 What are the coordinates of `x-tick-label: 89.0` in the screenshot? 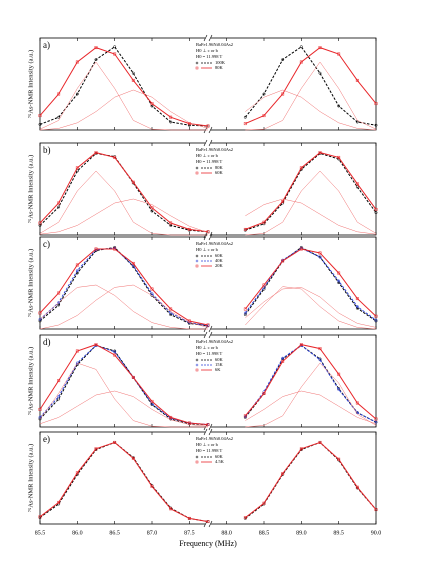 It's located at (301, 533).